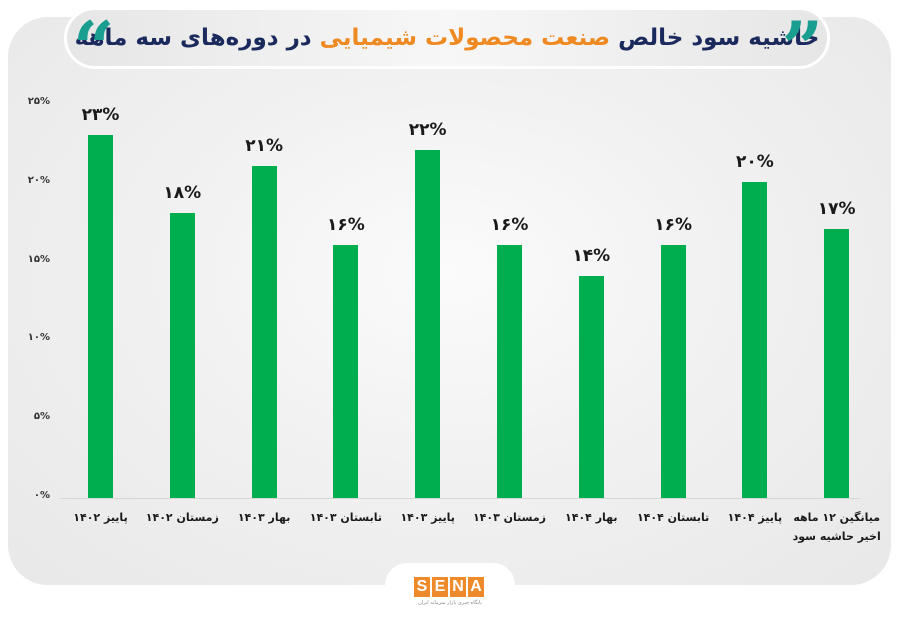 The image size is (900, 623). What do you see at coordinates (836, 209) in the screenshot?
I see `bar-value-label: ۱۷%` at bounding box center [836, 209].